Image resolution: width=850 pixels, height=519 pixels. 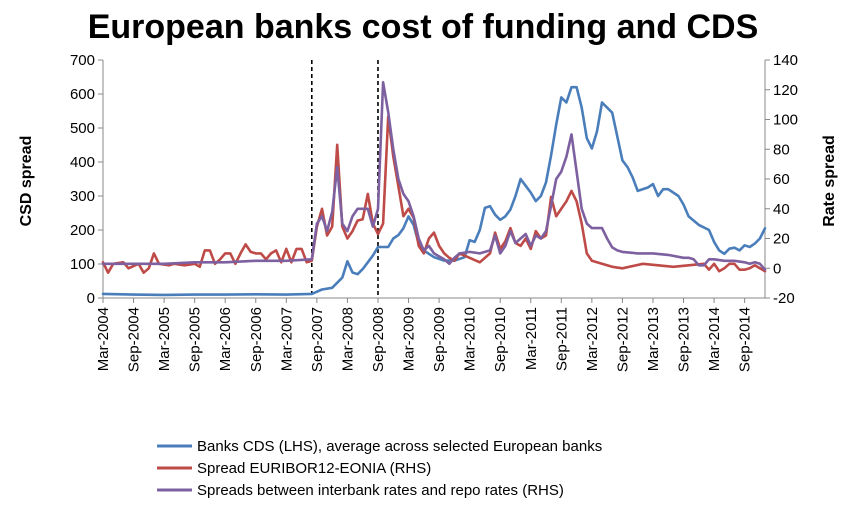 I want to click on y-axis-right-title: Rate spread, so click(x=829, y=181).